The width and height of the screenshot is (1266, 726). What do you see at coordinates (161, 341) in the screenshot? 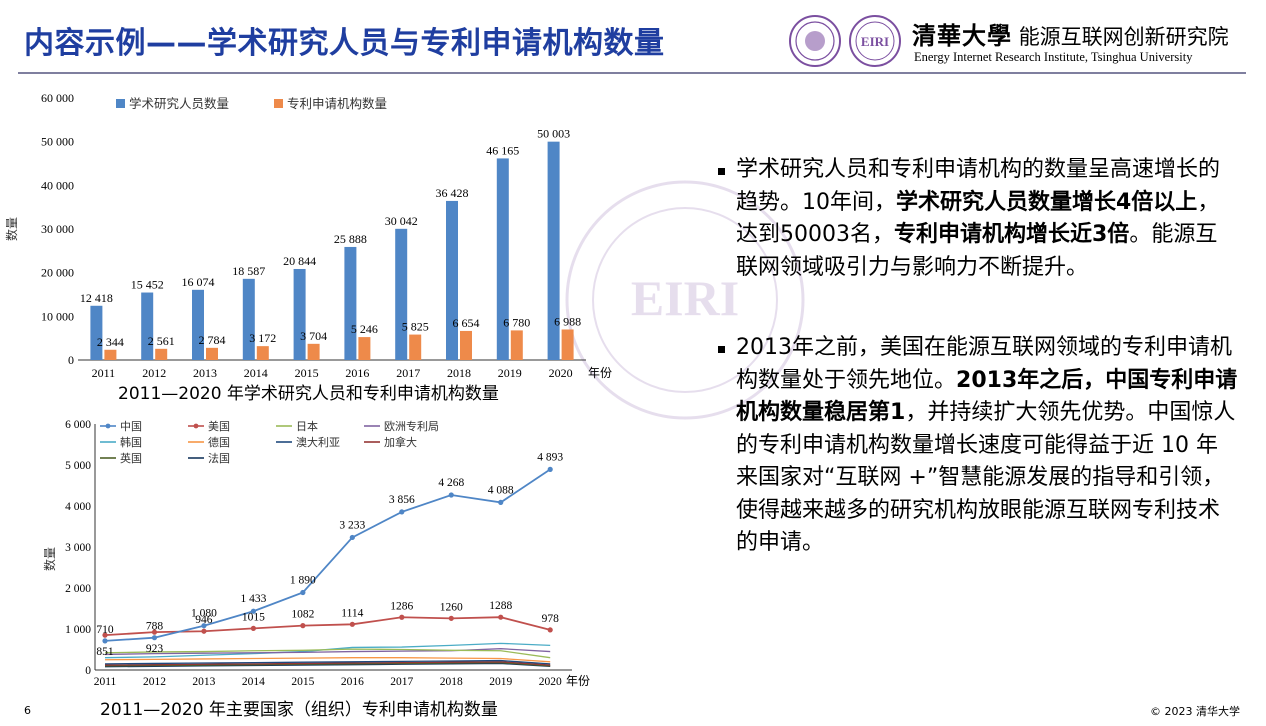
I see `bar-value-label: 2 561` at bounding box center [161, 341].